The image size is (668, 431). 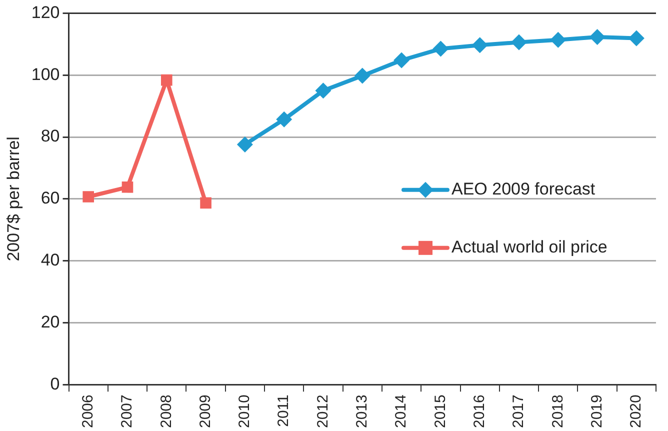 What do you see at coordinates (205, 411) in the screenshot?
I see `x-tick-label: 2009` at bounding box center [205, 411].